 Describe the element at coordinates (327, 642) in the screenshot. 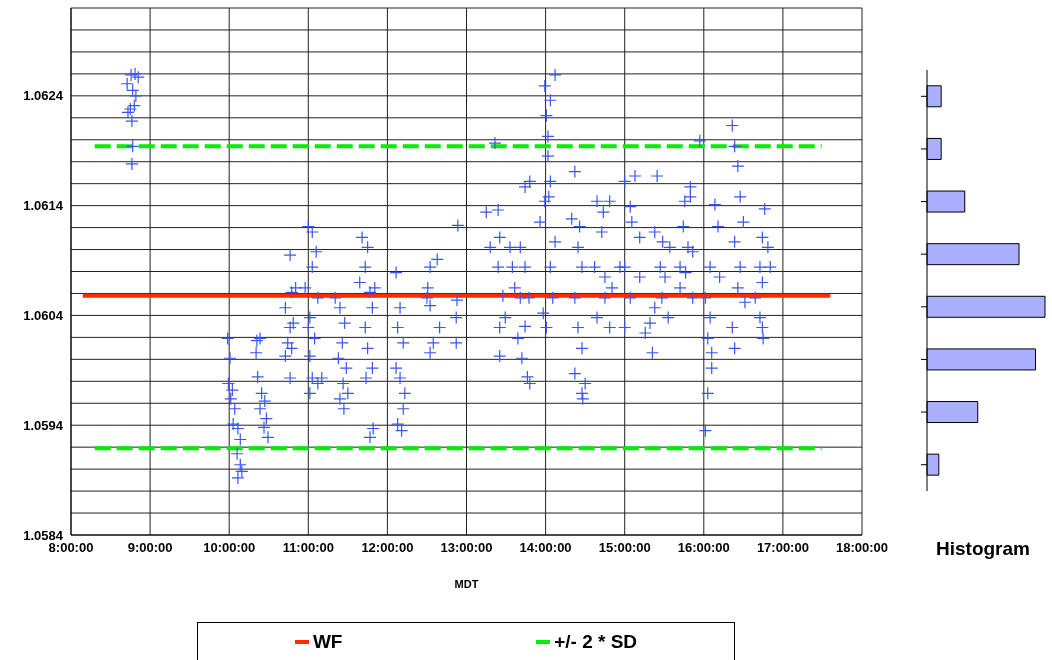

I see `legend-label: WF` at that location.